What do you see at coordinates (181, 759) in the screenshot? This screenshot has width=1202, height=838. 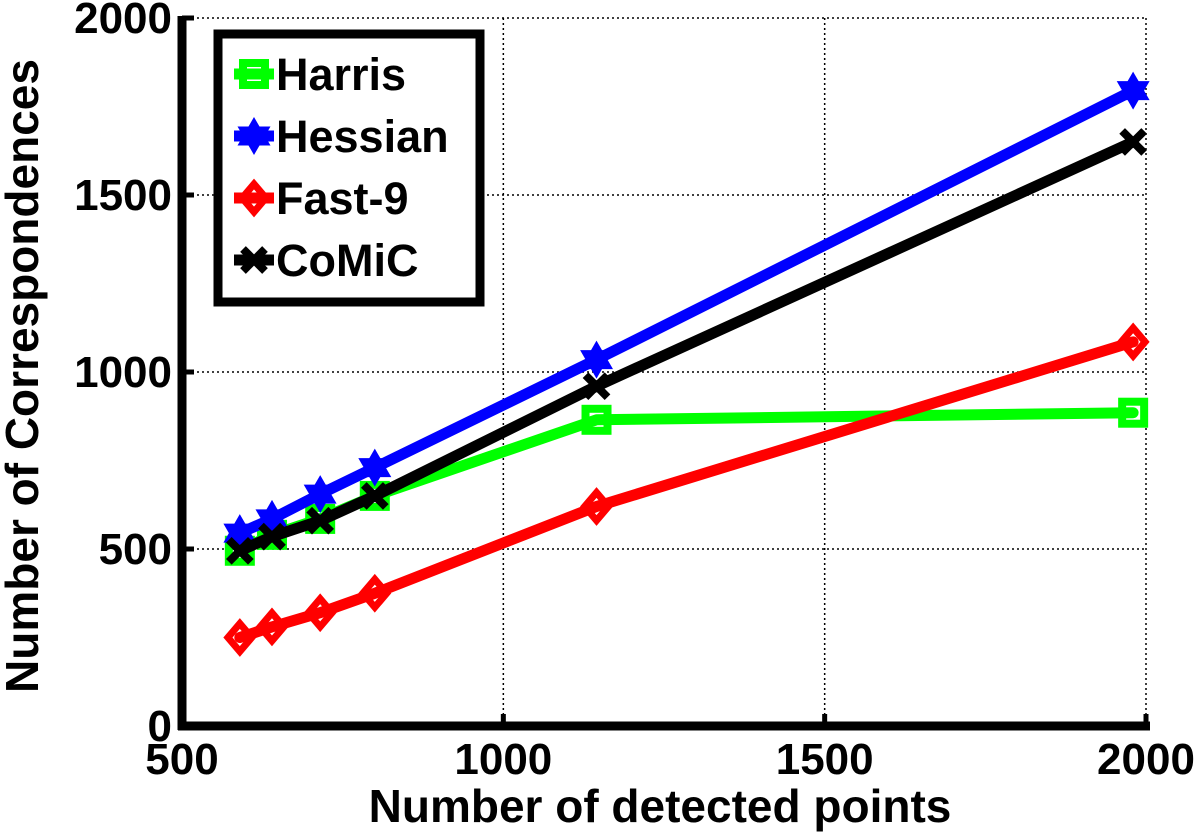 I see `x-tick-label: 500` at bounding box center [181, 759].